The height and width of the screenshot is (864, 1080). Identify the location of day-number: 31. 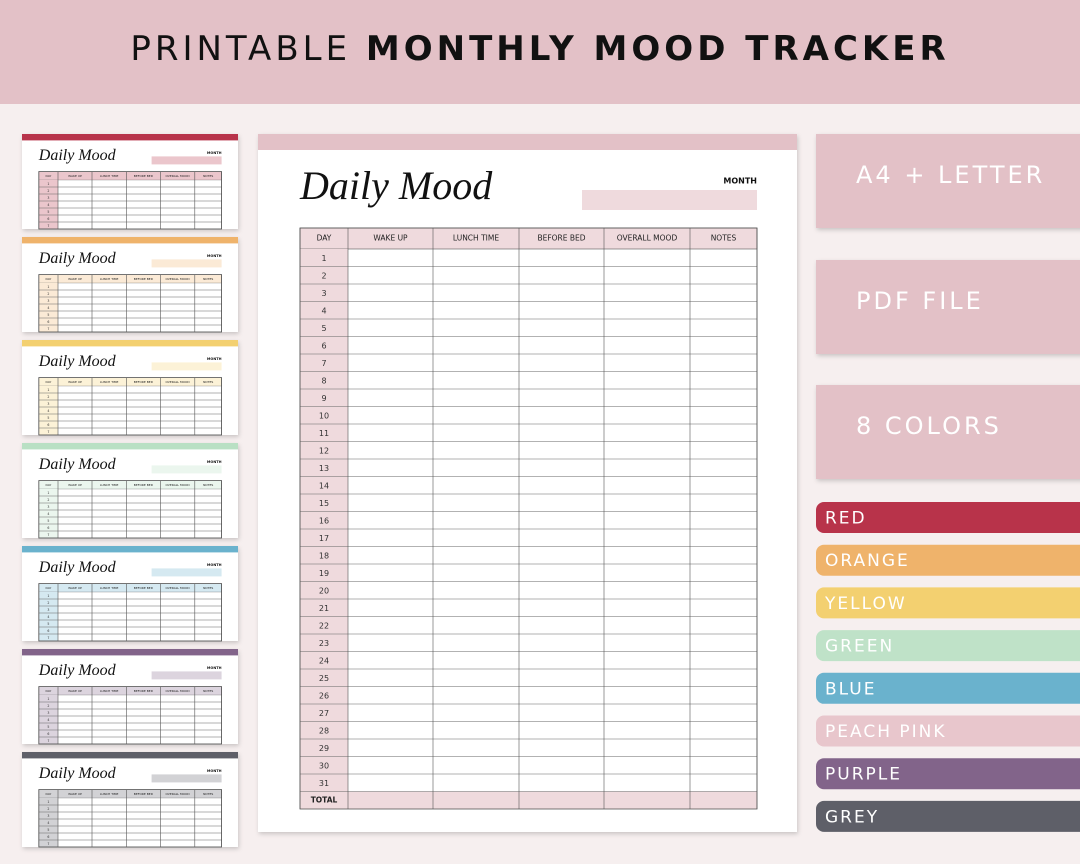
(324, 783).